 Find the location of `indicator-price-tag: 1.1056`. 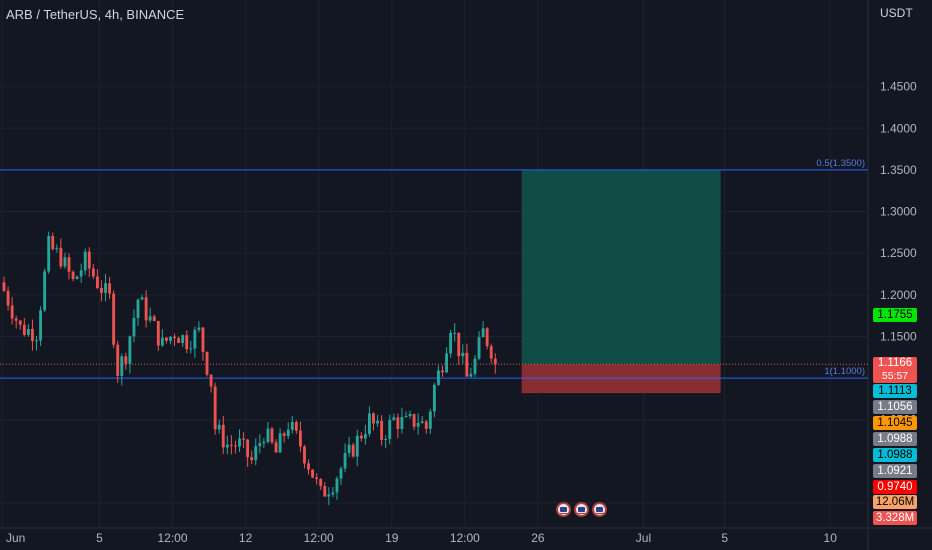

indicator-price-tag: 1.1056 is located at coordinates (895, 407).